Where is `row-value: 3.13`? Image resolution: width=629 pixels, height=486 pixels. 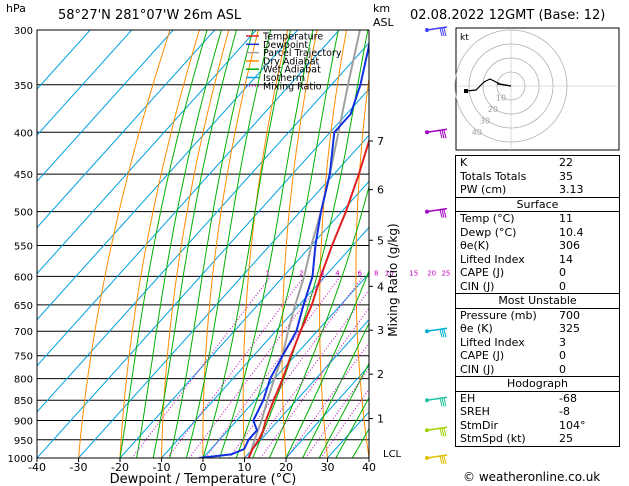 row-value: 3.13 is located at coordinates (571, 189).